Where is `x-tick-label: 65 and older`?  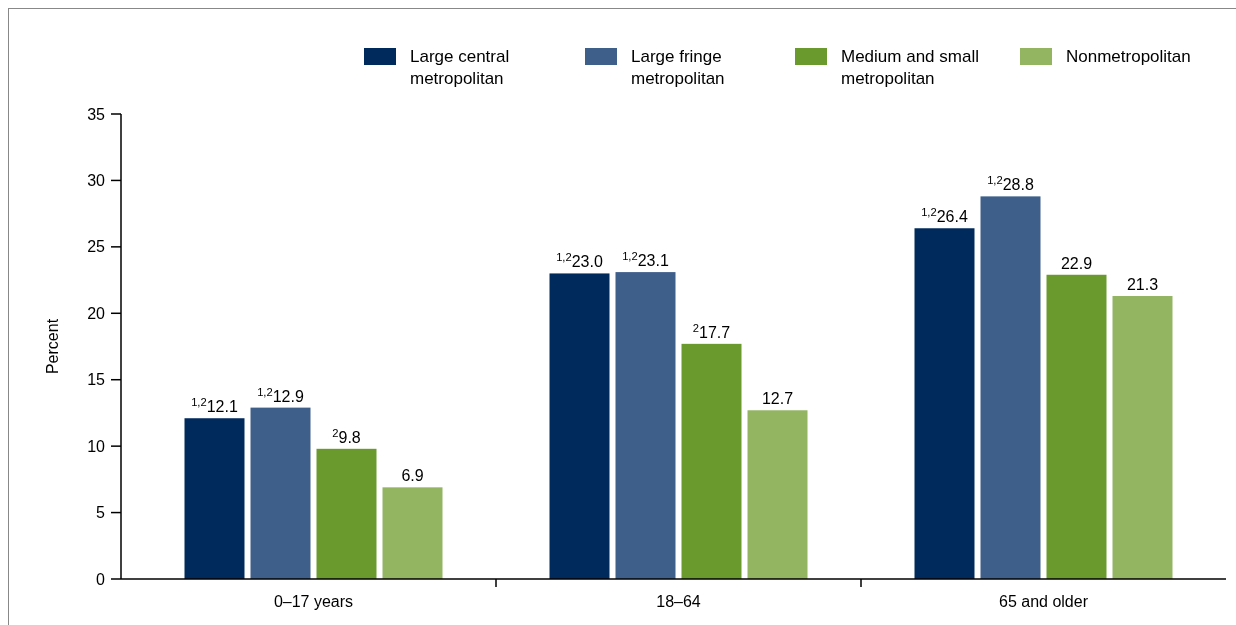
x-tick-label: 65 and older is located at coordinates (1044, 601).